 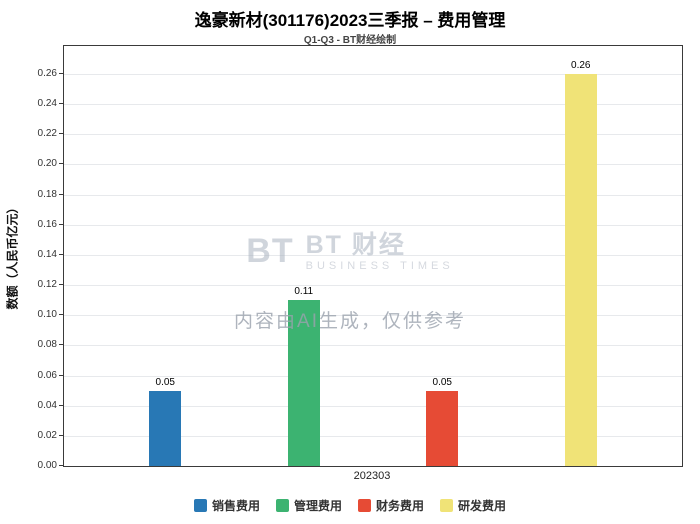 I want to click on bar-value-label: 0.11, so click(x=304, y=292).